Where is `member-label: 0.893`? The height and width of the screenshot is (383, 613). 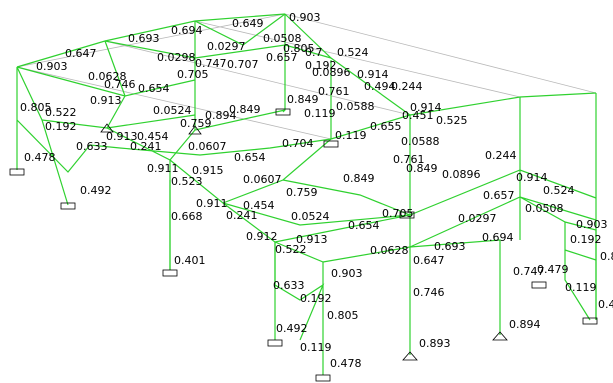
member-label: 0.893 is located at coordinates (435, 343).